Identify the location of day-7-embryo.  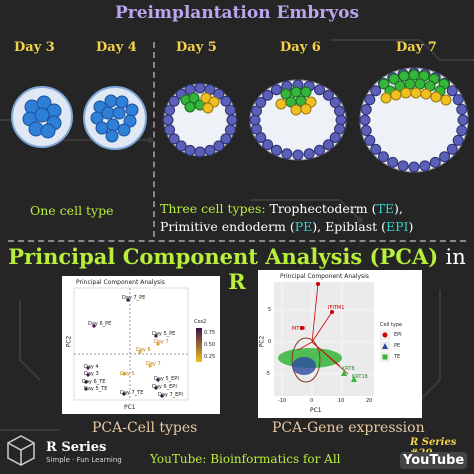
(414, 120).